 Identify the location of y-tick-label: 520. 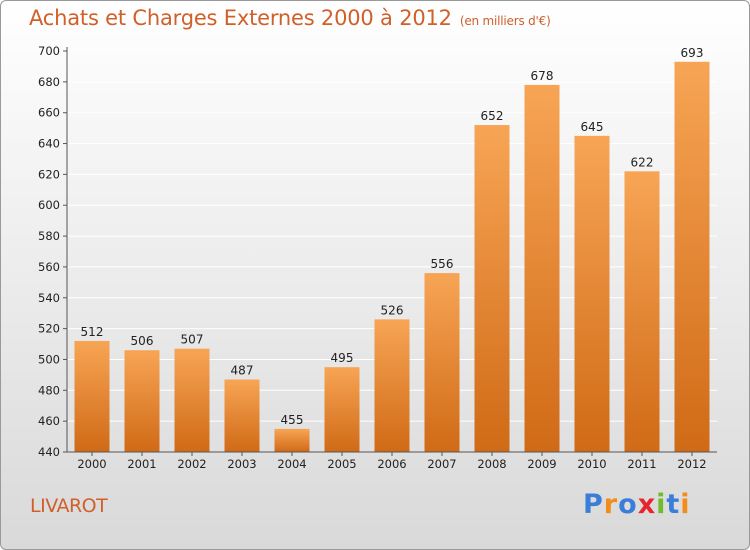
(49, 329).